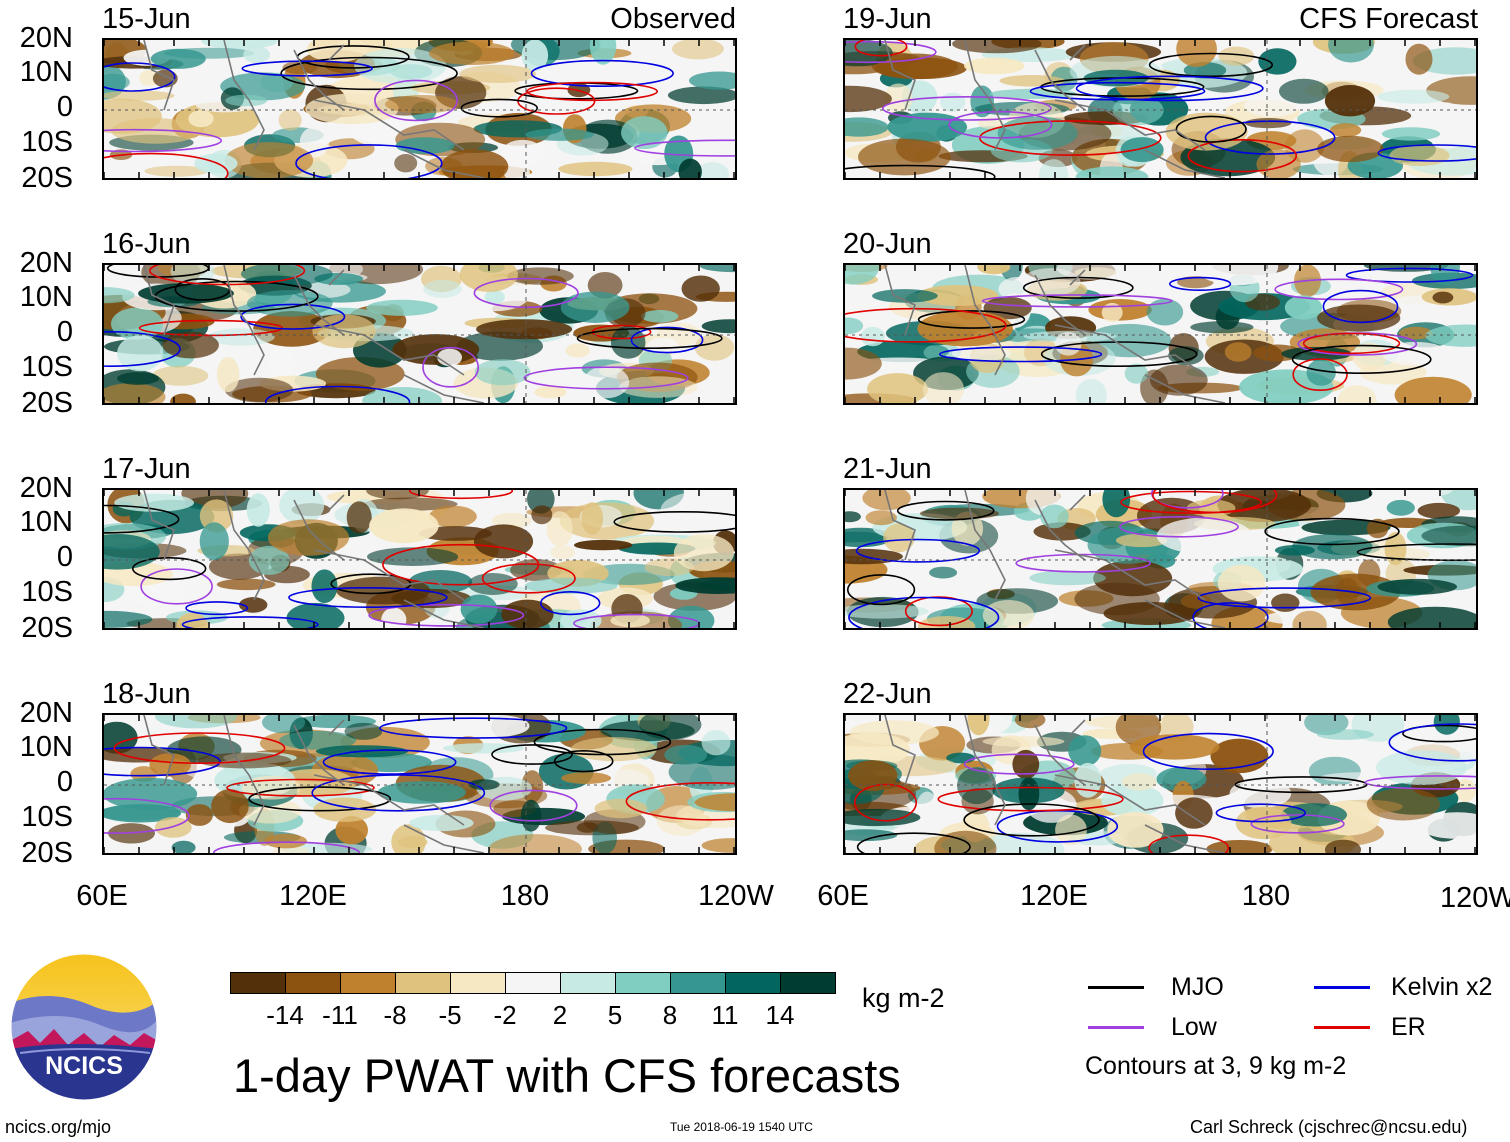 This screenshot has width=1510, height=1142. What do you see at coordinates (560, 1015) in the screenshot?
I see `colorbar-label: 2` at bounding box center [560, 1015].